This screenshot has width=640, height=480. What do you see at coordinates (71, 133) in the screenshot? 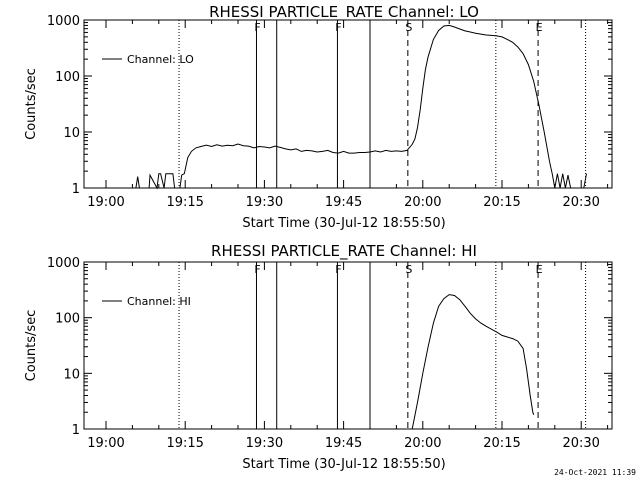
I see `panel-1-y-tick-label: 10` at bounding box center [71, 133].